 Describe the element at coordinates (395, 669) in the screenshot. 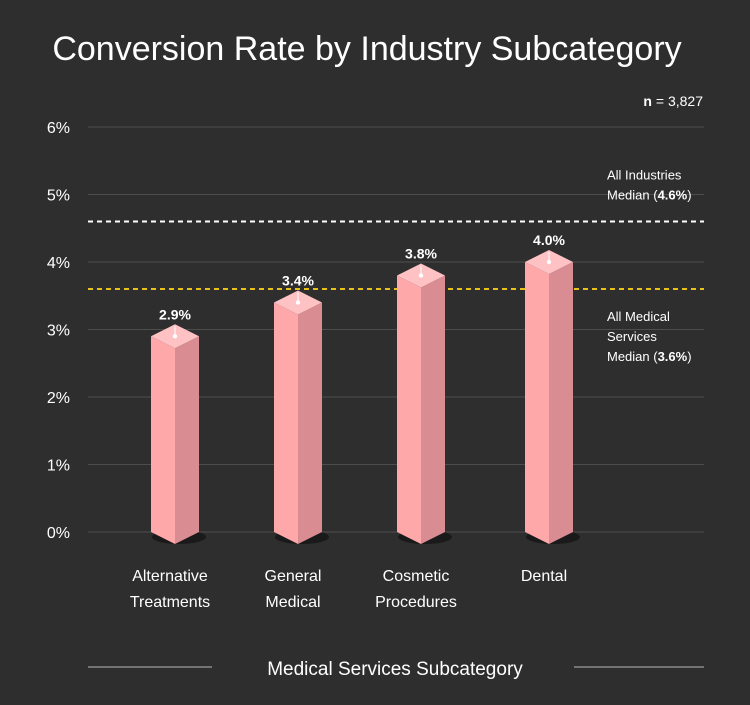

I see `x-axis-title: Medical Services Subcategory` at that location.